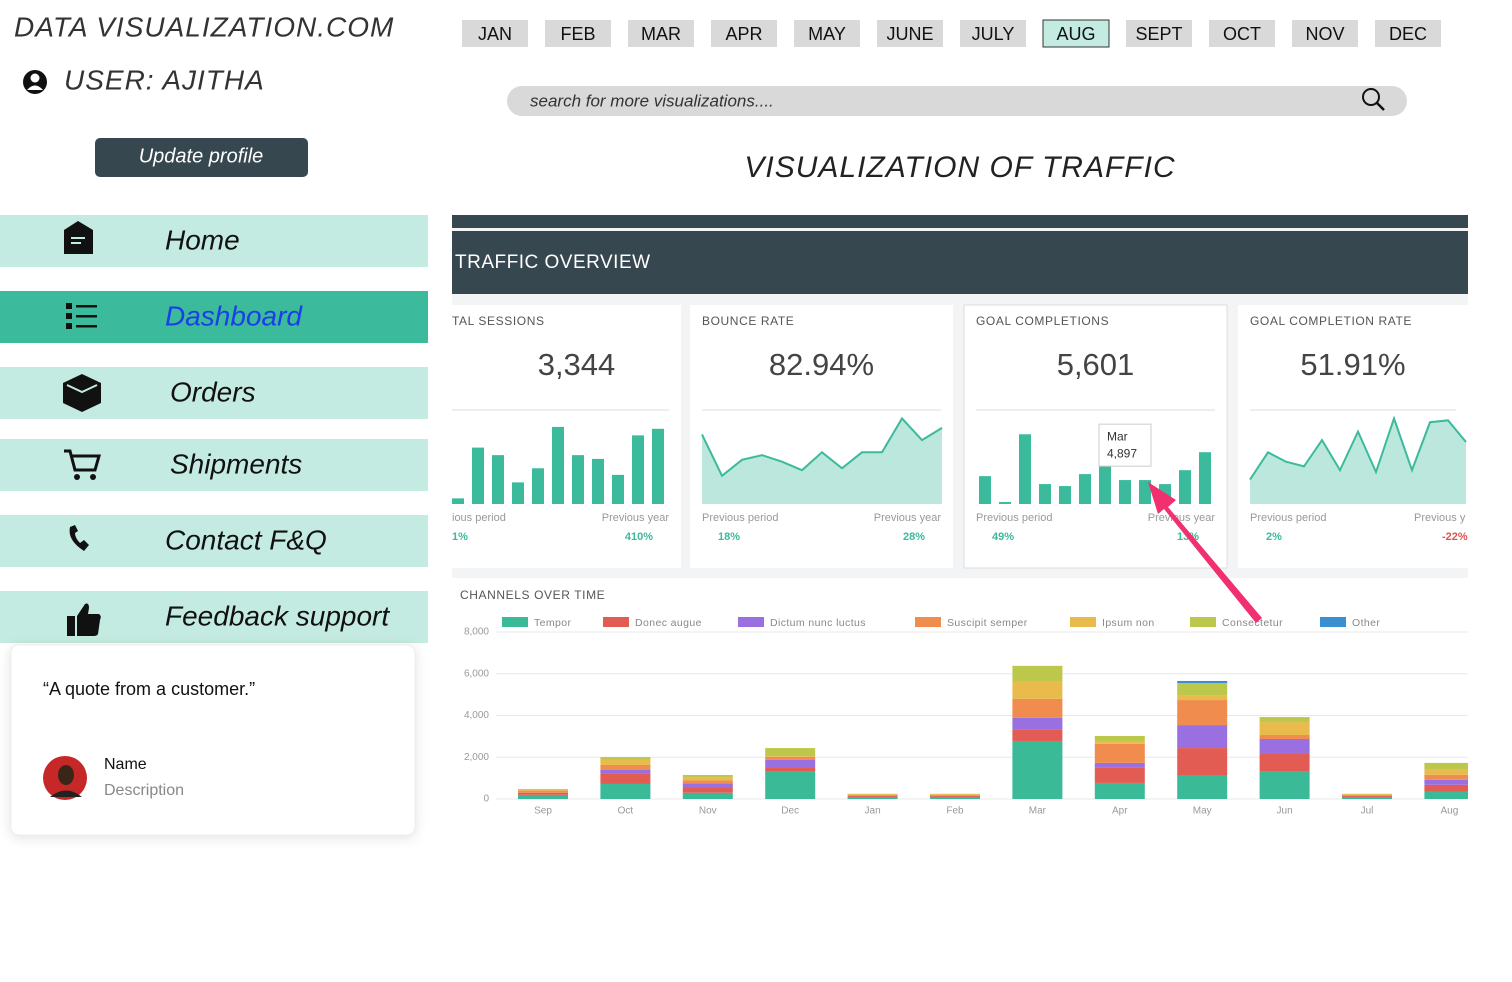 The image size is (1512, 982). I want to click on month-label: JAN, so click(495, 34).